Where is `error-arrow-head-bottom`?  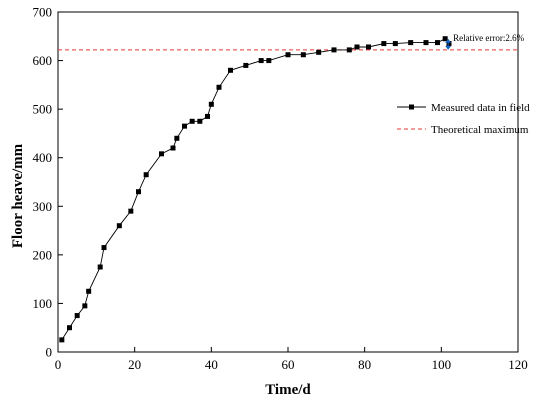
error-arrow-head-bottom is located at coordinates (448, 47).